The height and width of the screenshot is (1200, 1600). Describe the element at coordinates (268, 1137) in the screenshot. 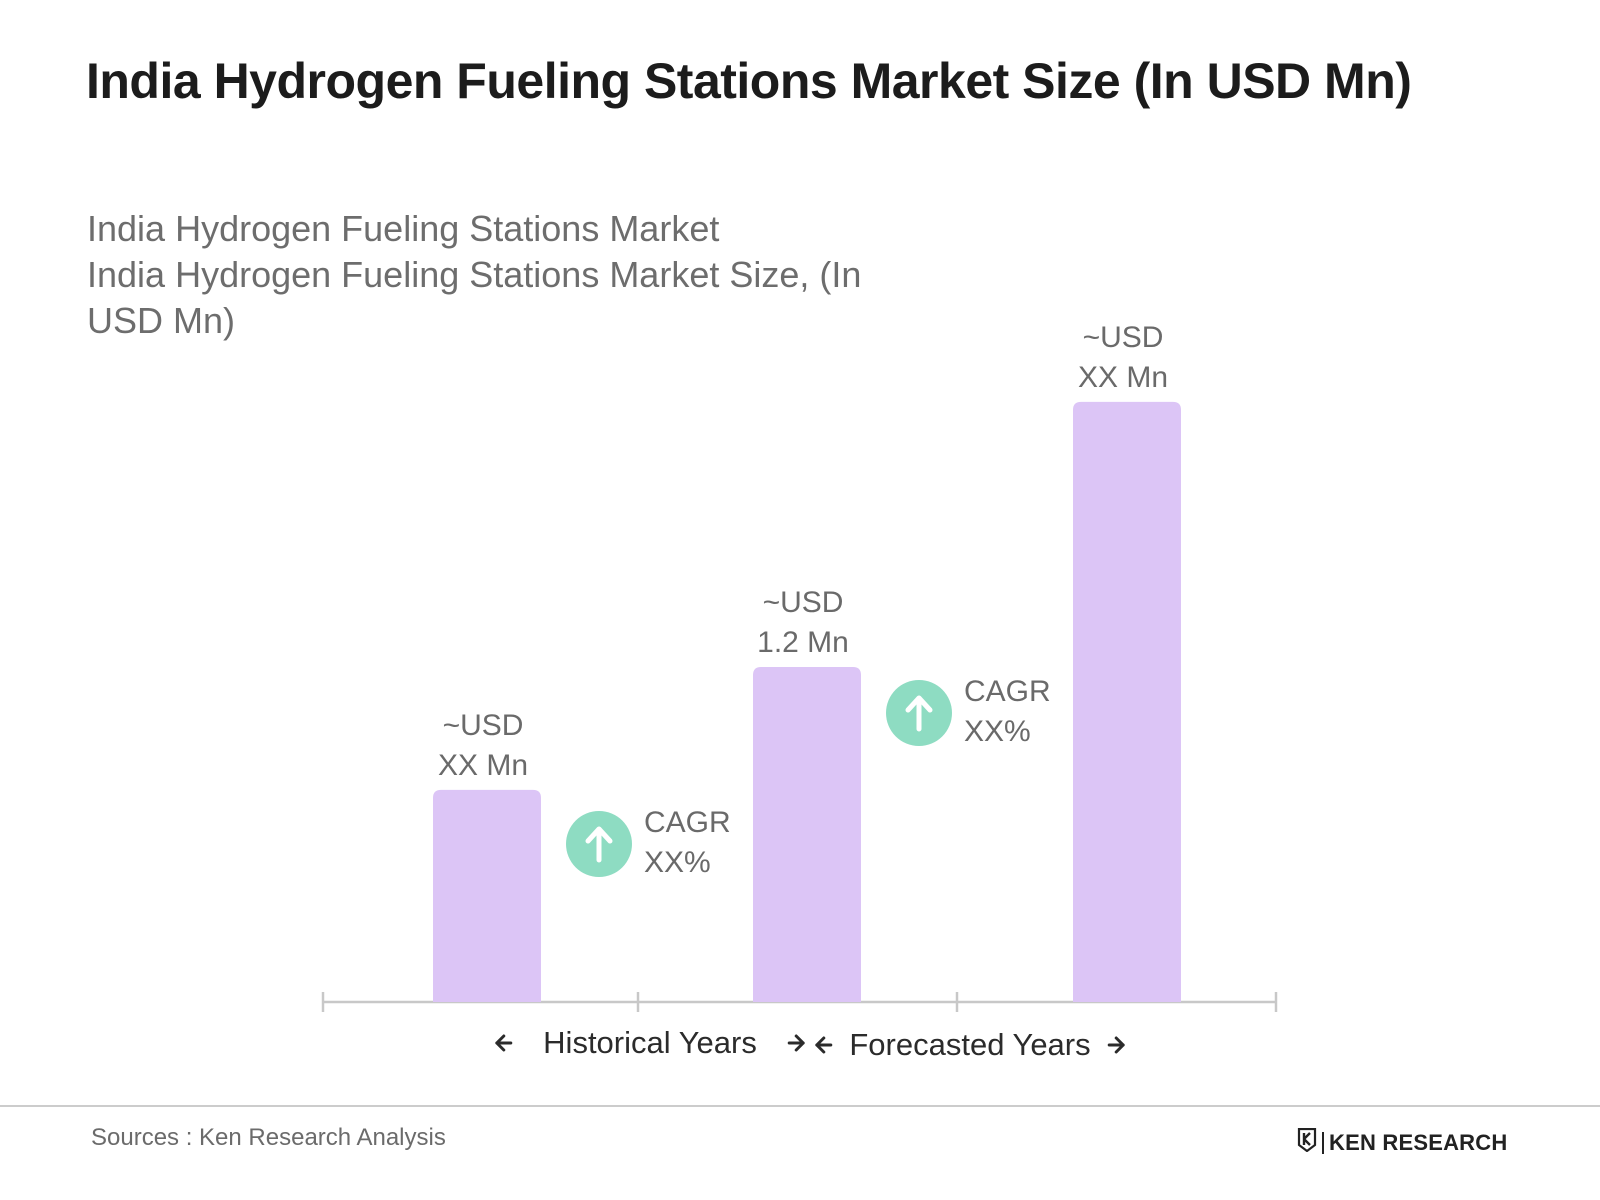

I see `source-note: Sources : Ken Research Analysis` at that location.